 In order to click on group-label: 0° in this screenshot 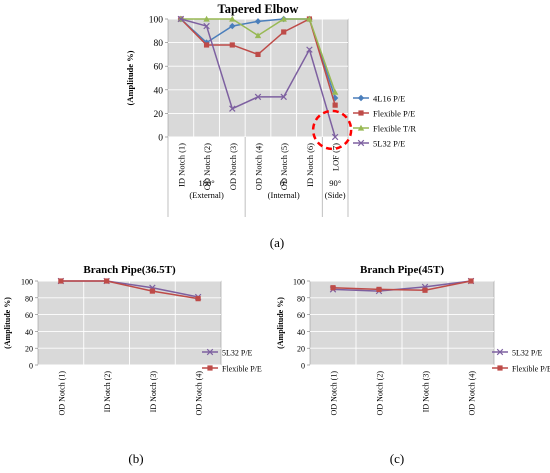, I will do `click(284, 183)`.